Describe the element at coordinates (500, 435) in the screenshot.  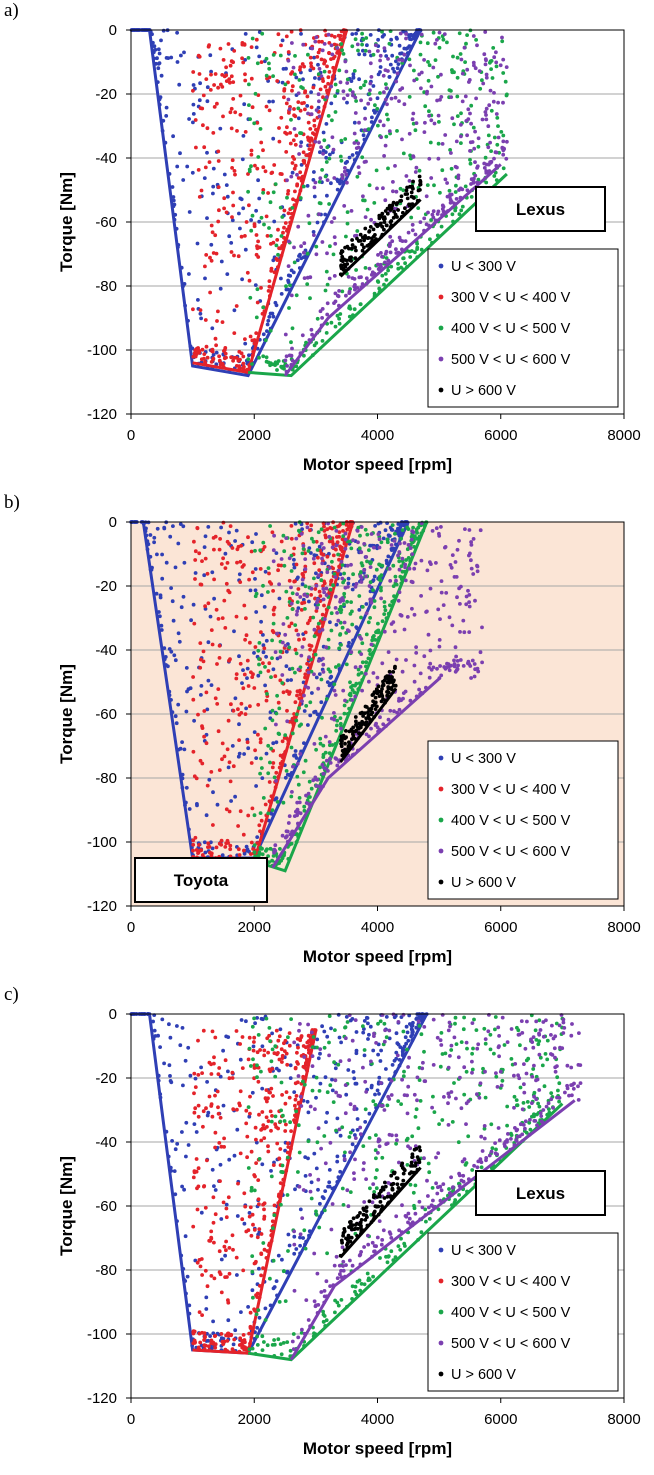
I see `x-tick-label: 6000` at that location.